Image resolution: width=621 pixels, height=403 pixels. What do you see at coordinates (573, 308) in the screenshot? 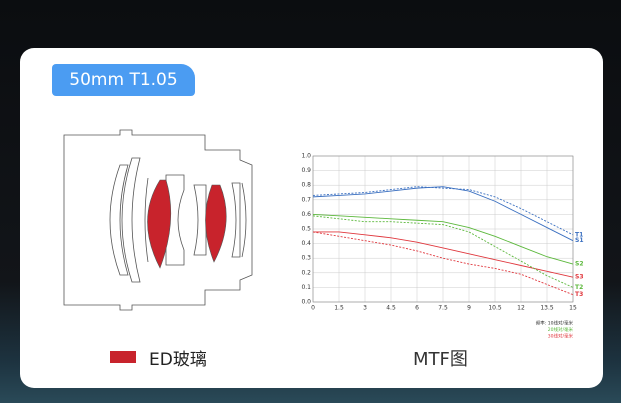
I see `x-tick-label: 15` at bounding box center [573, 308].